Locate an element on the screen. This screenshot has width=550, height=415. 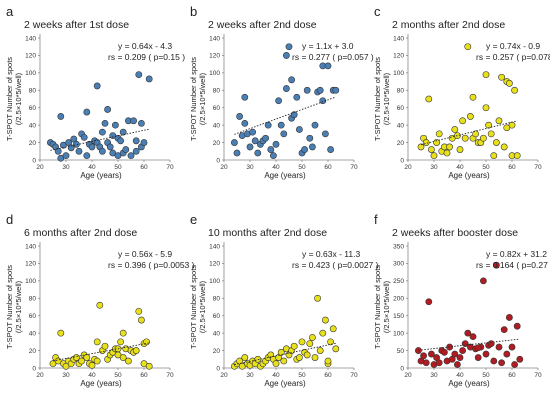
chart-title: 2 weeks after 2nd dose is located at coordinates (262, 25).